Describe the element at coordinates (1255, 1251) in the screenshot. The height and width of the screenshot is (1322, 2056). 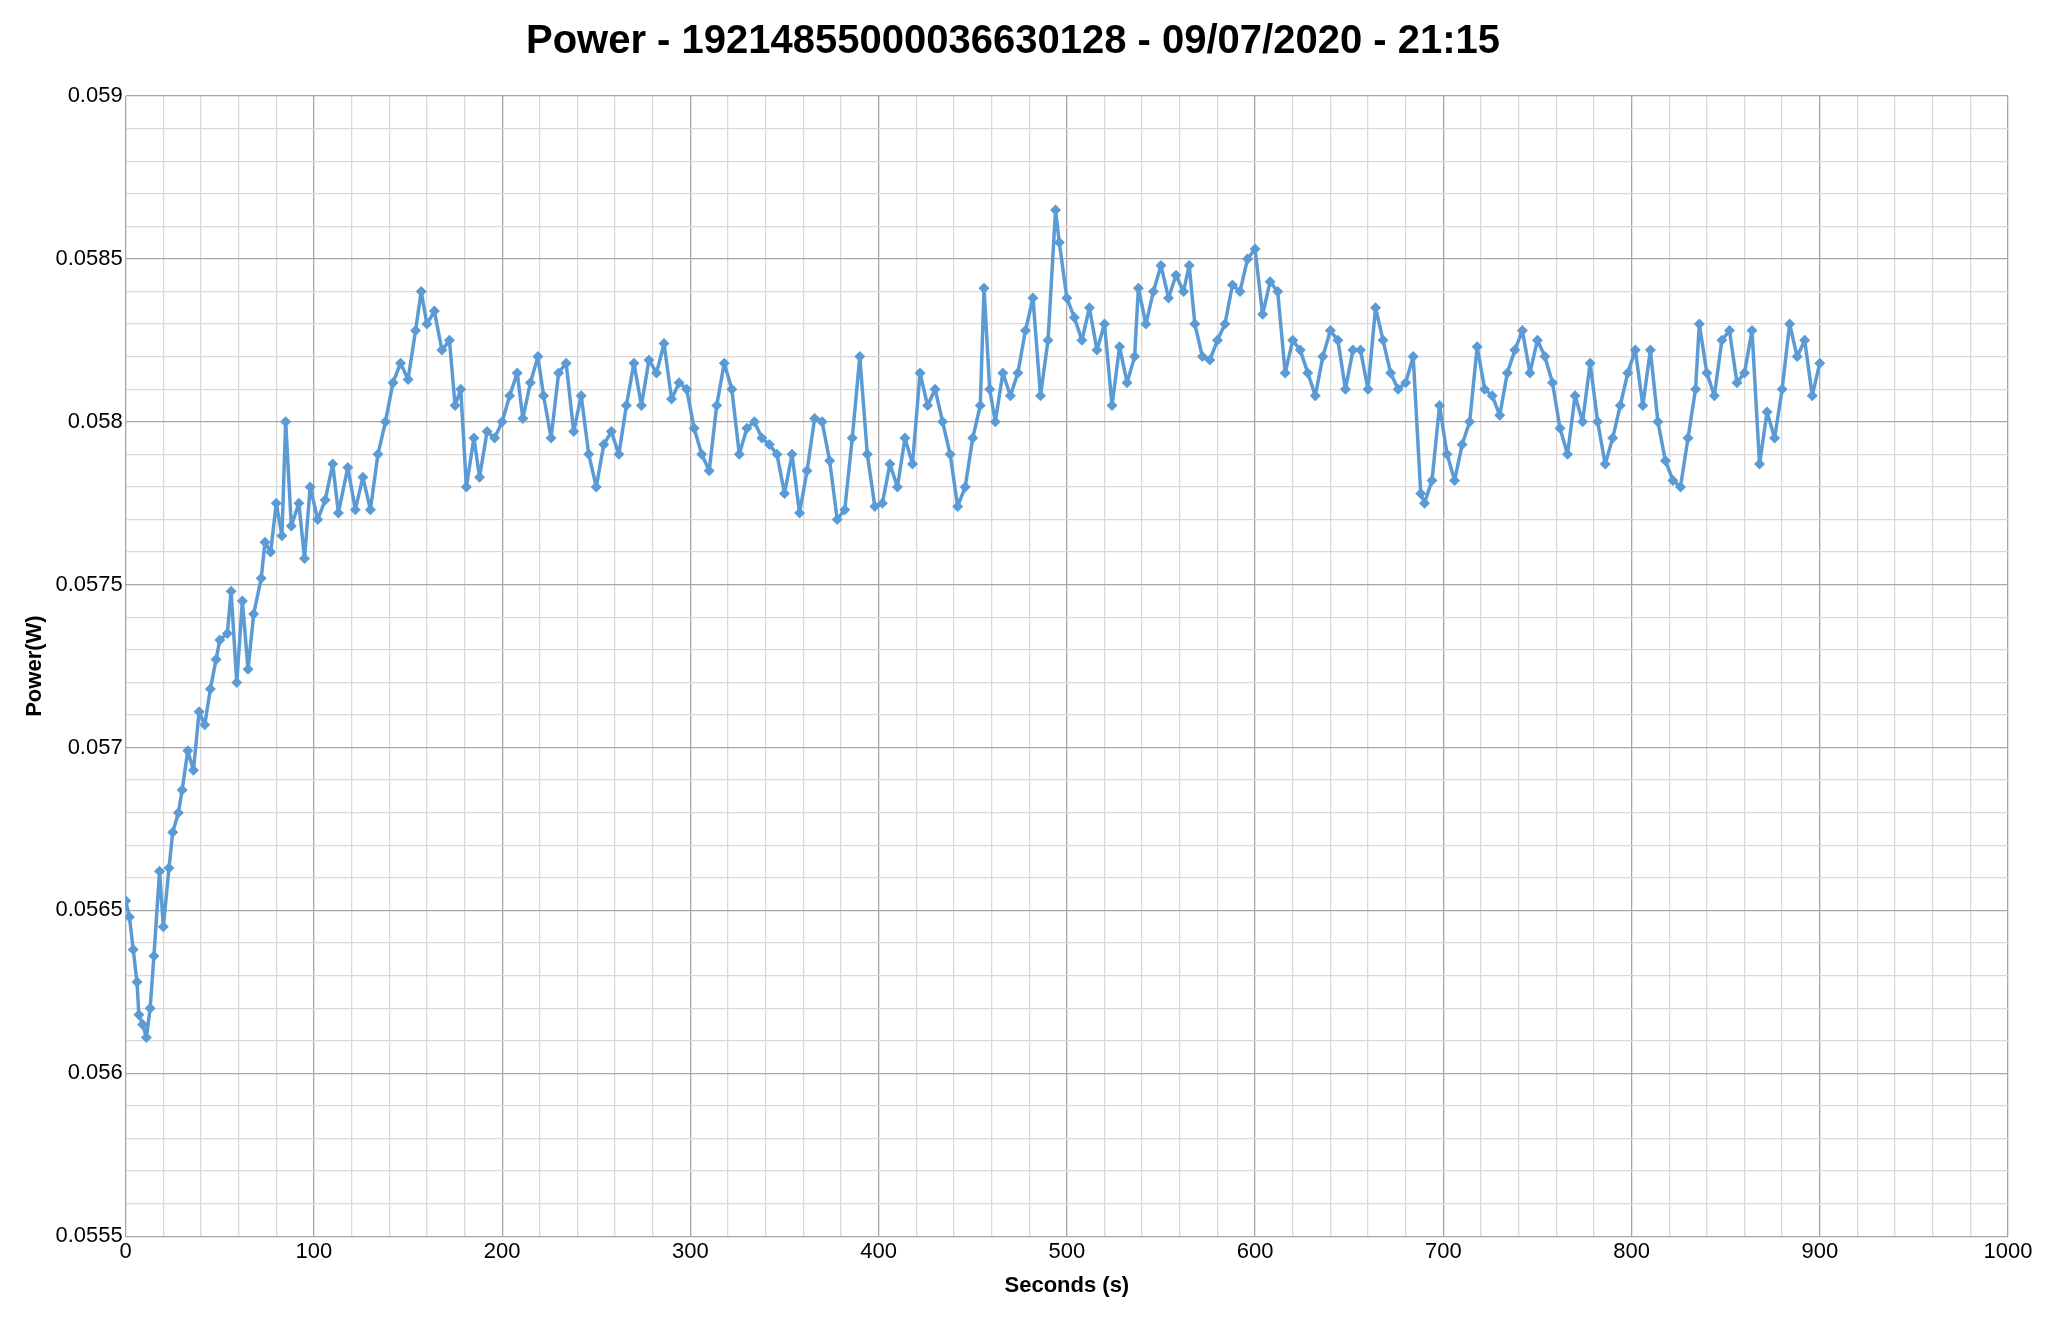
I see `x-tick-label: 600` at that location.